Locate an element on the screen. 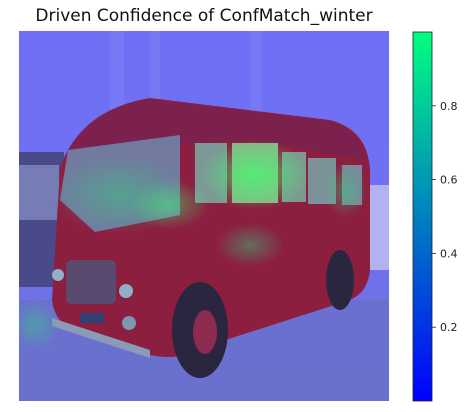  colorbar-tick-label: 0.6 is located at coordinates (449, 180).